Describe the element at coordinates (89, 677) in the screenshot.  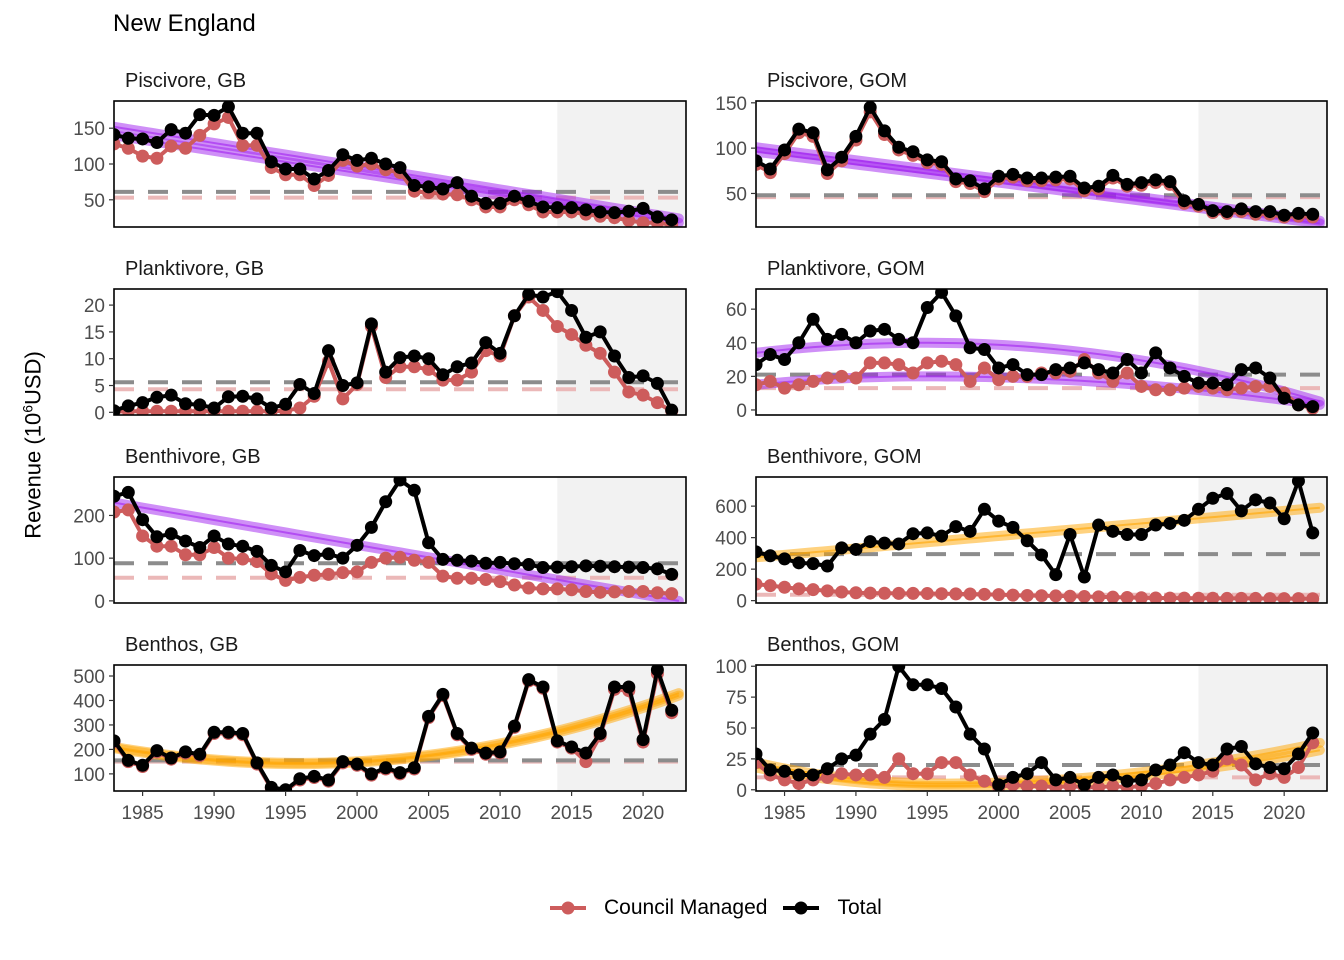
I see `y-tick-label: 500` at that location.